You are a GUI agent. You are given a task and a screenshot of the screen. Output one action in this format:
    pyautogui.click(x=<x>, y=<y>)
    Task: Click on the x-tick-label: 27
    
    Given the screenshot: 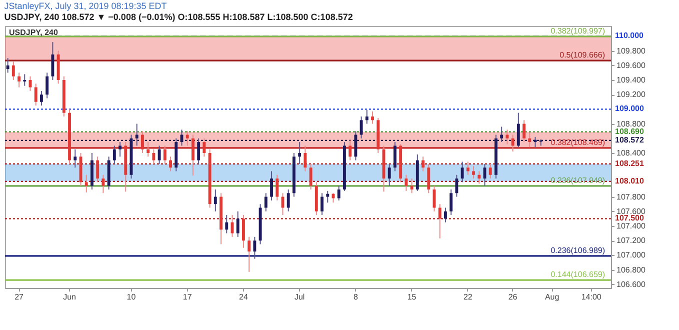 What is the action you would take?
    pyautogui.click(x=19, y=297)
    